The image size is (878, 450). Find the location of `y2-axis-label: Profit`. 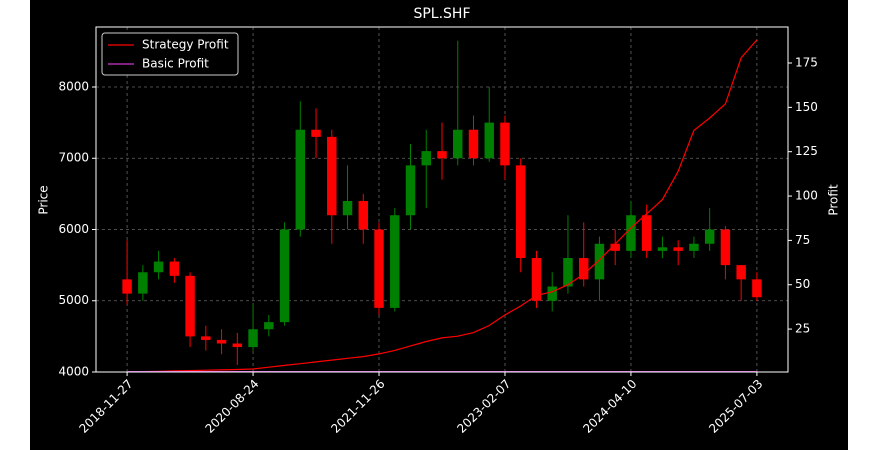

y2-axis-label: Profit is located at coordinates (834, 200).